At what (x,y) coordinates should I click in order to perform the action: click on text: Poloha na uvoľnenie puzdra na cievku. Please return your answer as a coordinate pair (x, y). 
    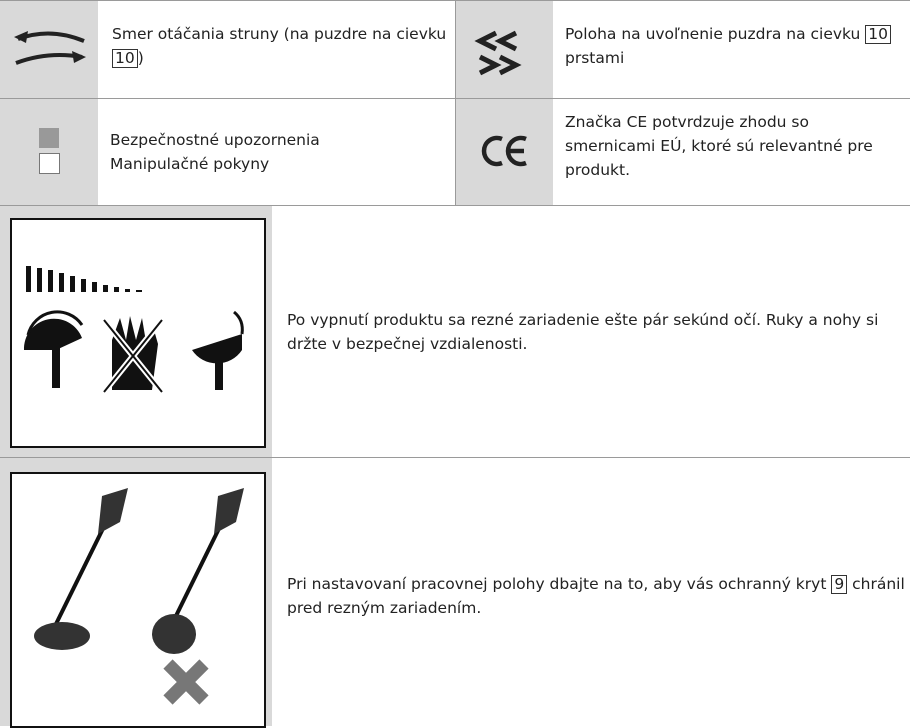
    Looking at the image, I should click on (715, 34).